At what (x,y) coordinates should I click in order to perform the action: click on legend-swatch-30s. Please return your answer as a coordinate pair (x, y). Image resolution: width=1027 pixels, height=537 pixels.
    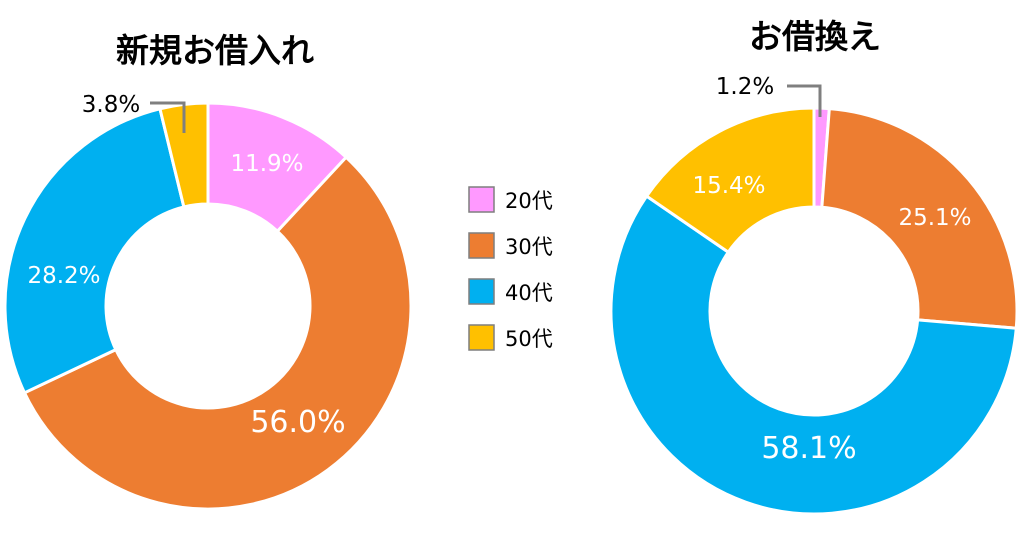
    Looking at the image, I should click on (481, 245).